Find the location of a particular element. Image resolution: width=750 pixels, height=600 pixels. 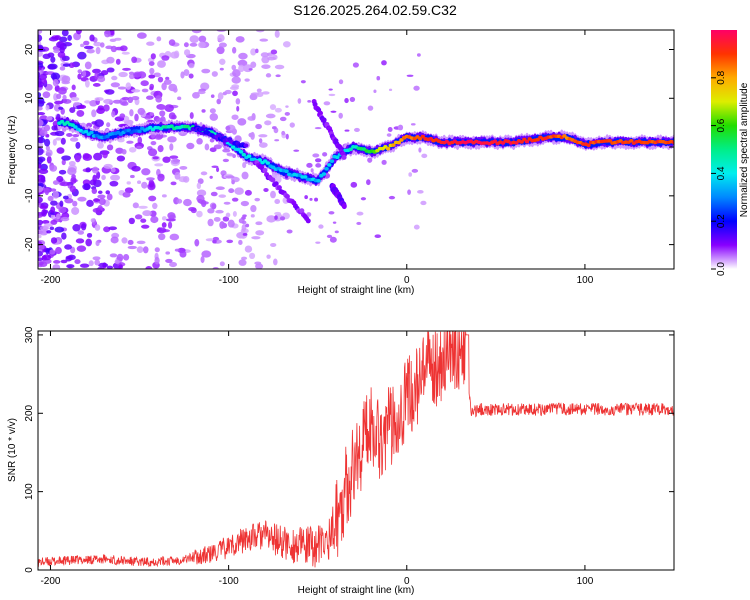

x-tick-label: -200 is located at coordinates (50, 581).